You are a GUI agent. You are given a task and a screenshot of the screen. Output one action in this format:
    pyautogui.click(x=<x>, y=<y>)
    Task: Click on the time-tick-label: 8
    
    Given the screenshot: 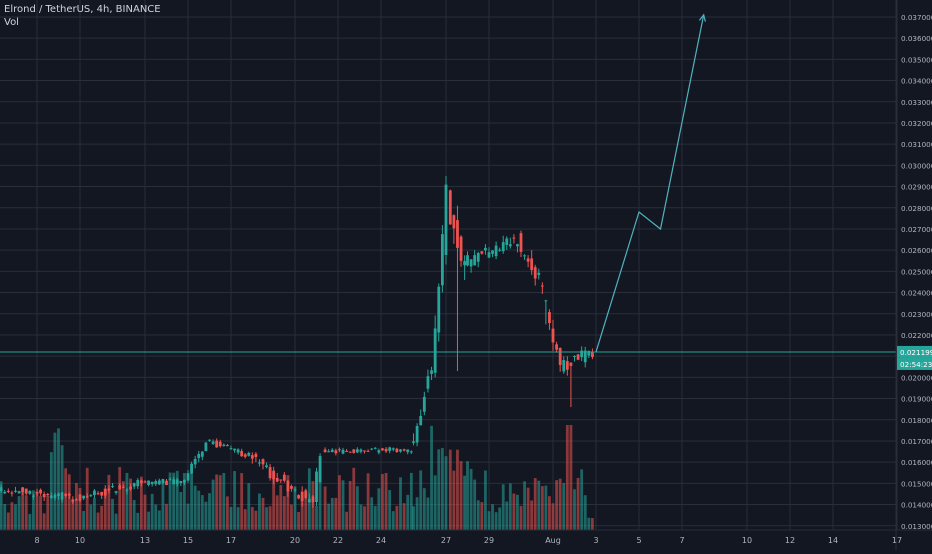 What is the action you would take?
    pyautogui.click(x=36, y=540)
    